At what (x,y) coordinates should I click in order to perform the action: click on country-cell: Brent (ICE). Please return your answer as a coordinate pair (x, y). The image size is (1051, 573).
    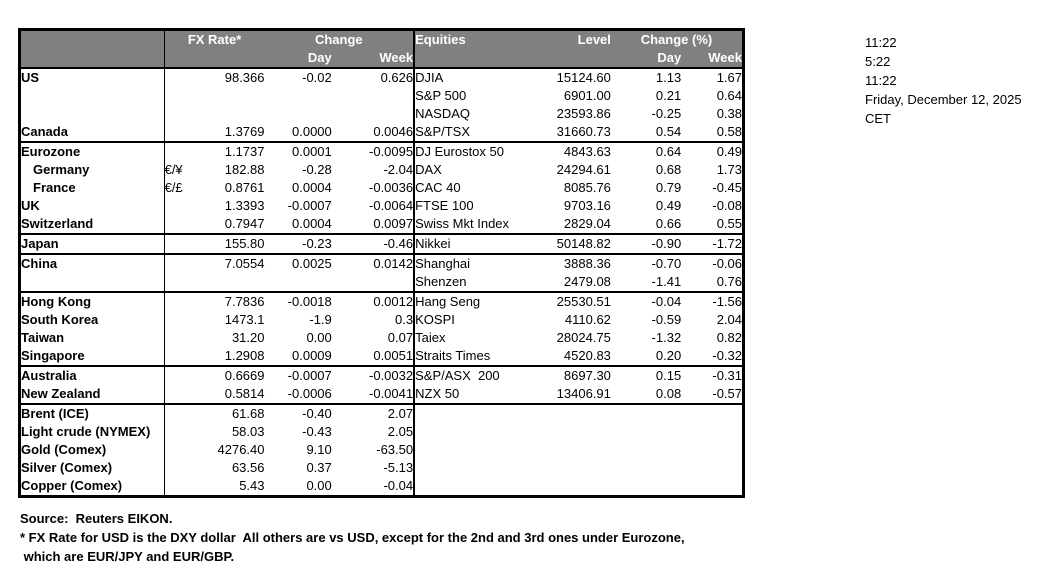
    Looking at the image, I should click on (92, 413).